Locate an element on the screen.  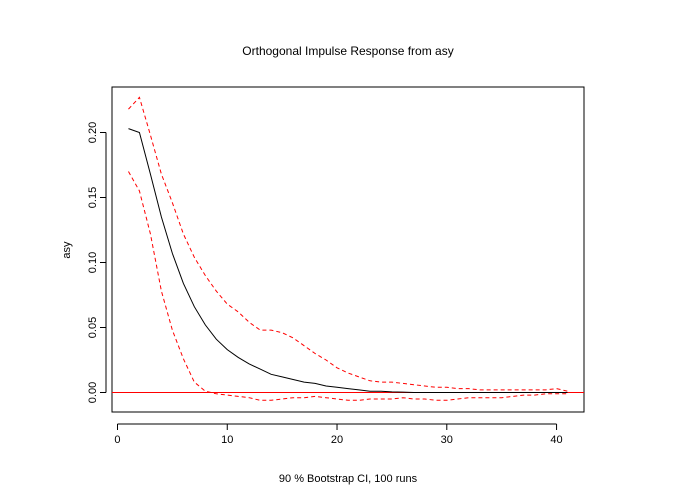
y-tick-label: 0.15 is located at coordinates (93, 197).